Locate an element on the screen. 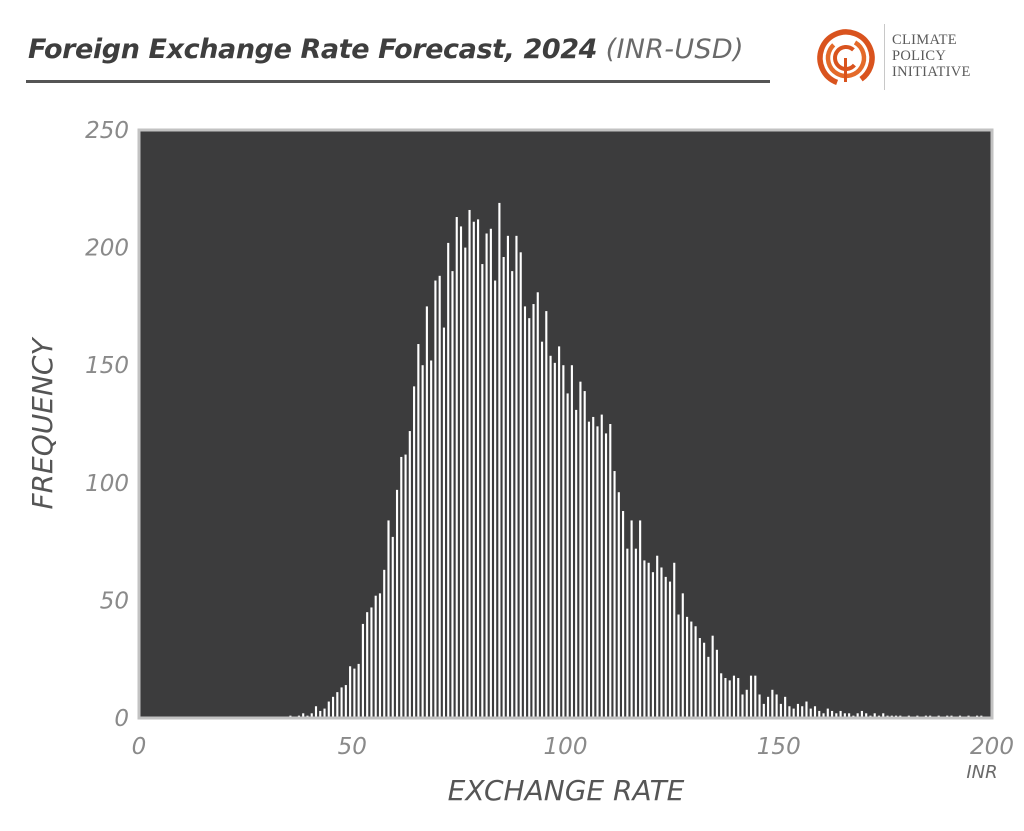 Image resolution: width=1024 pixels, height=831 pixels. x-tick-label: 100 is located at coordinates (566, 747).